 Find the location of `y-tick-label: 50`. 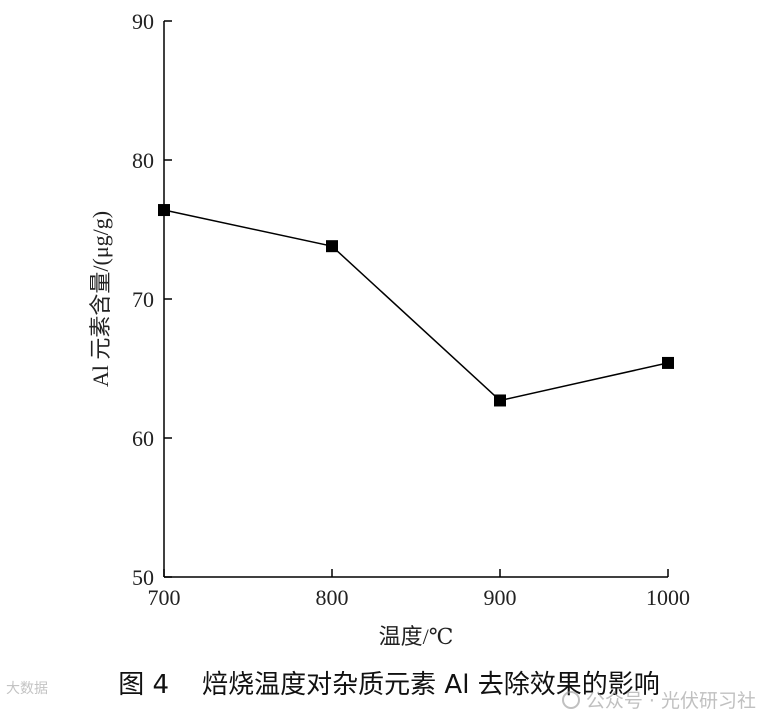

y-tick-label: 50 is located at coordinates (143, 577).